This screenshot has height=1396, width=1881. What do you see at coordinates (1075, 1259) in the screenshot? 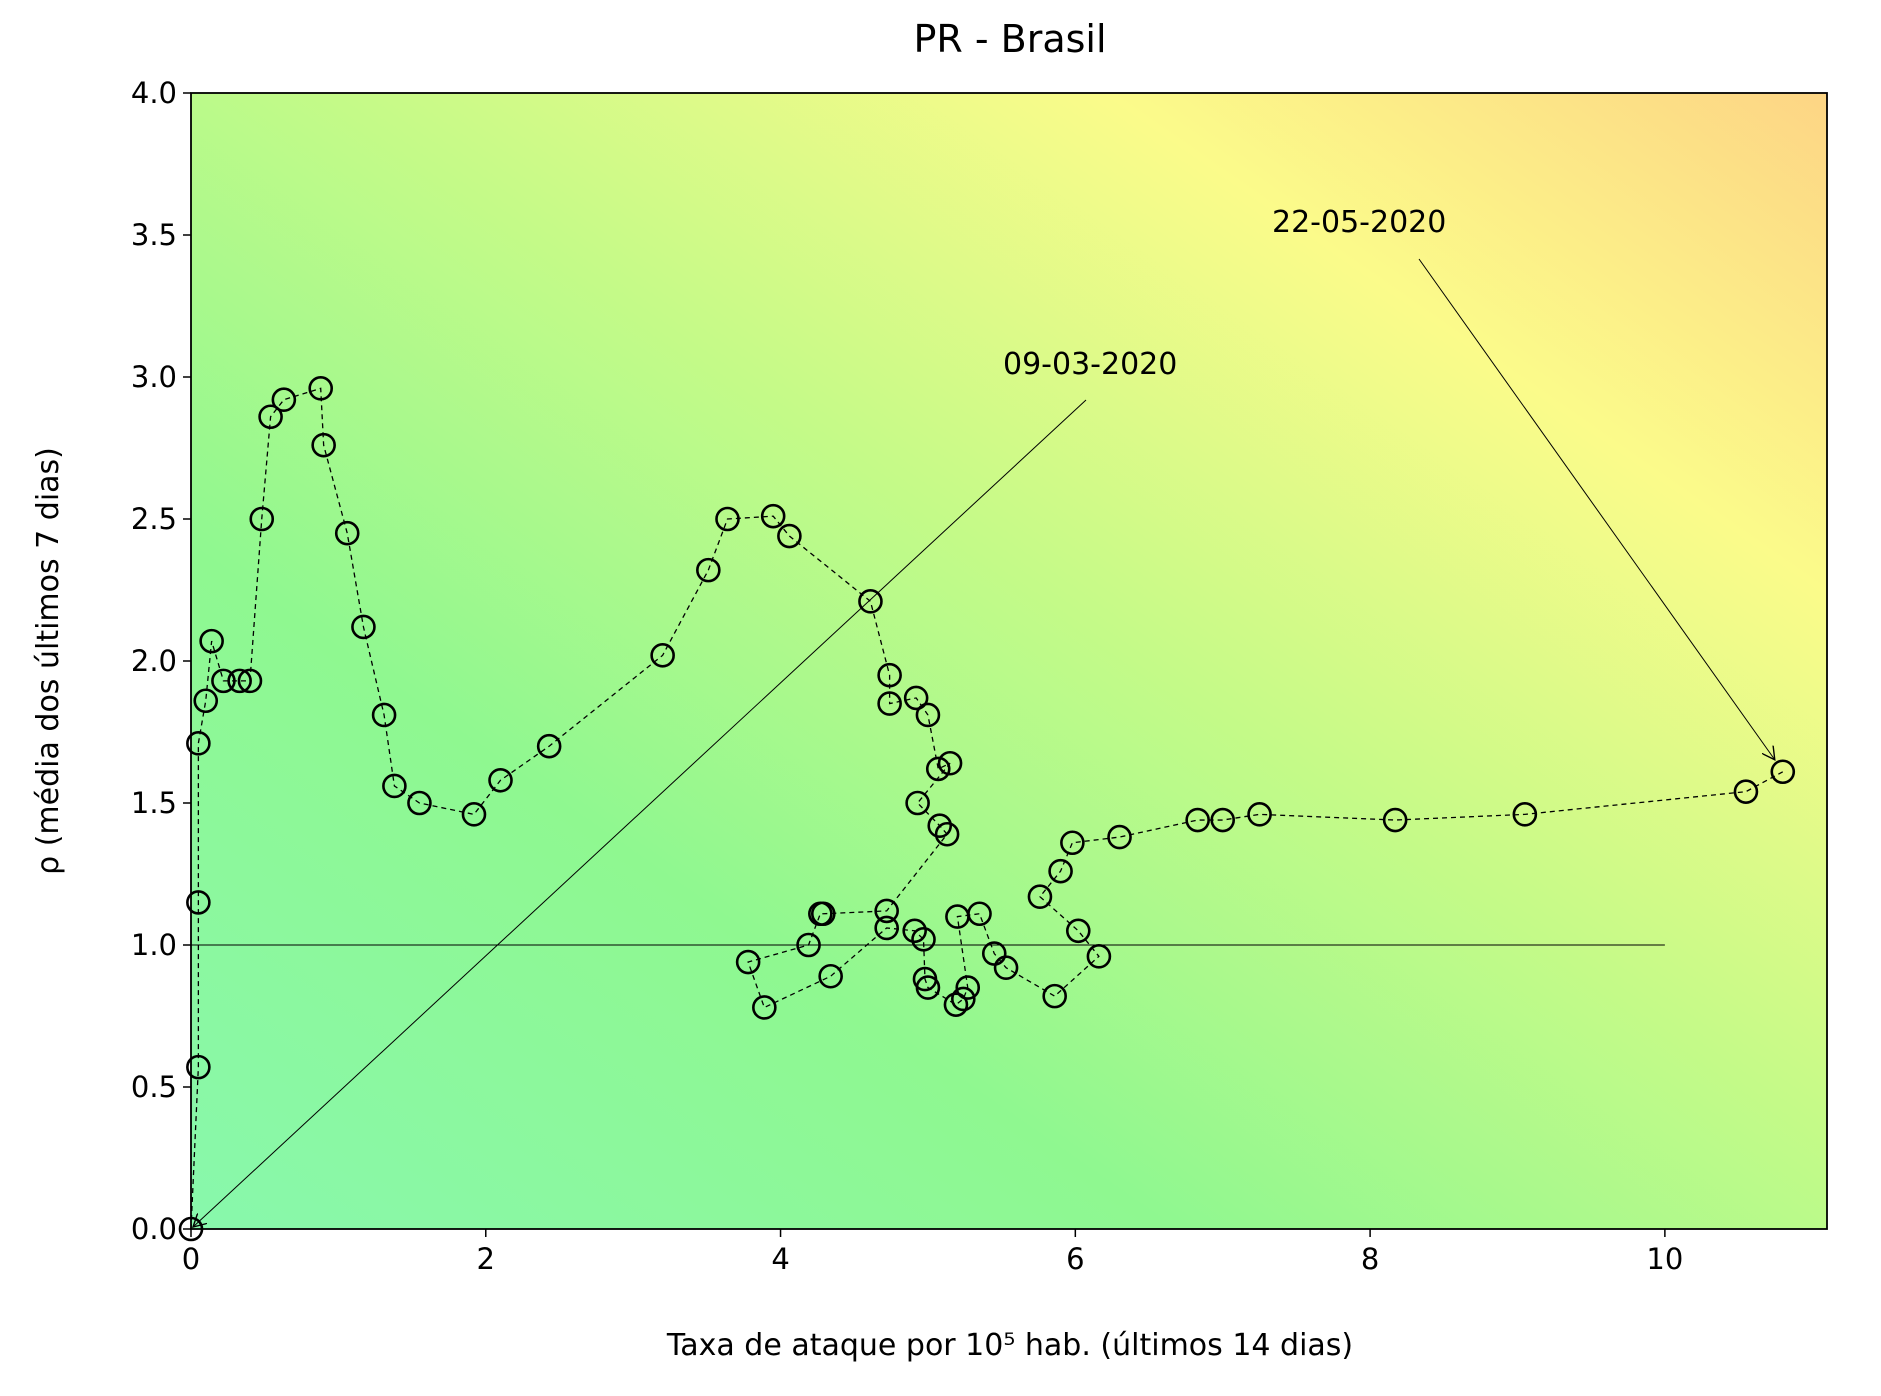
I see `x-tick-label: 6` at bounding box center [1075, 1259].